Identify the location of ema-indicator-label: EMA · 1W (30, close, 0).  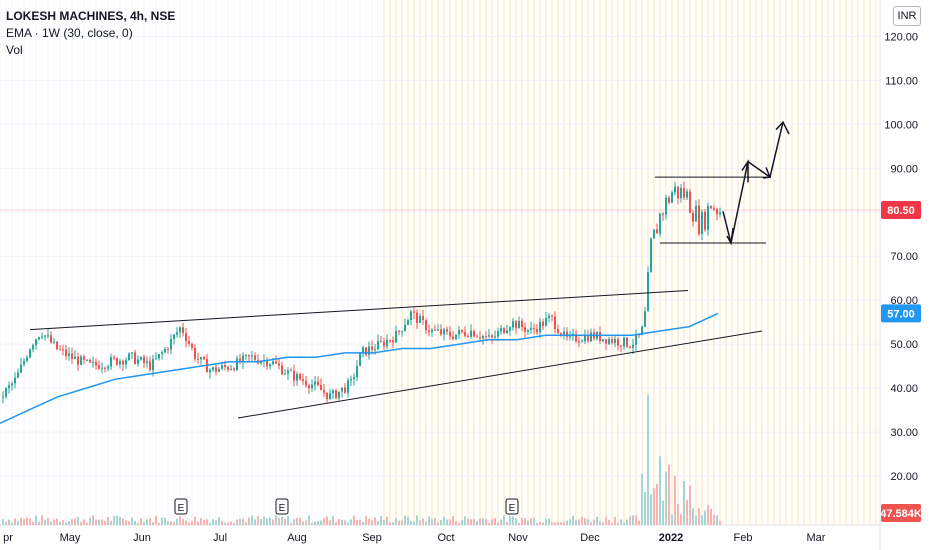
(69, 33).